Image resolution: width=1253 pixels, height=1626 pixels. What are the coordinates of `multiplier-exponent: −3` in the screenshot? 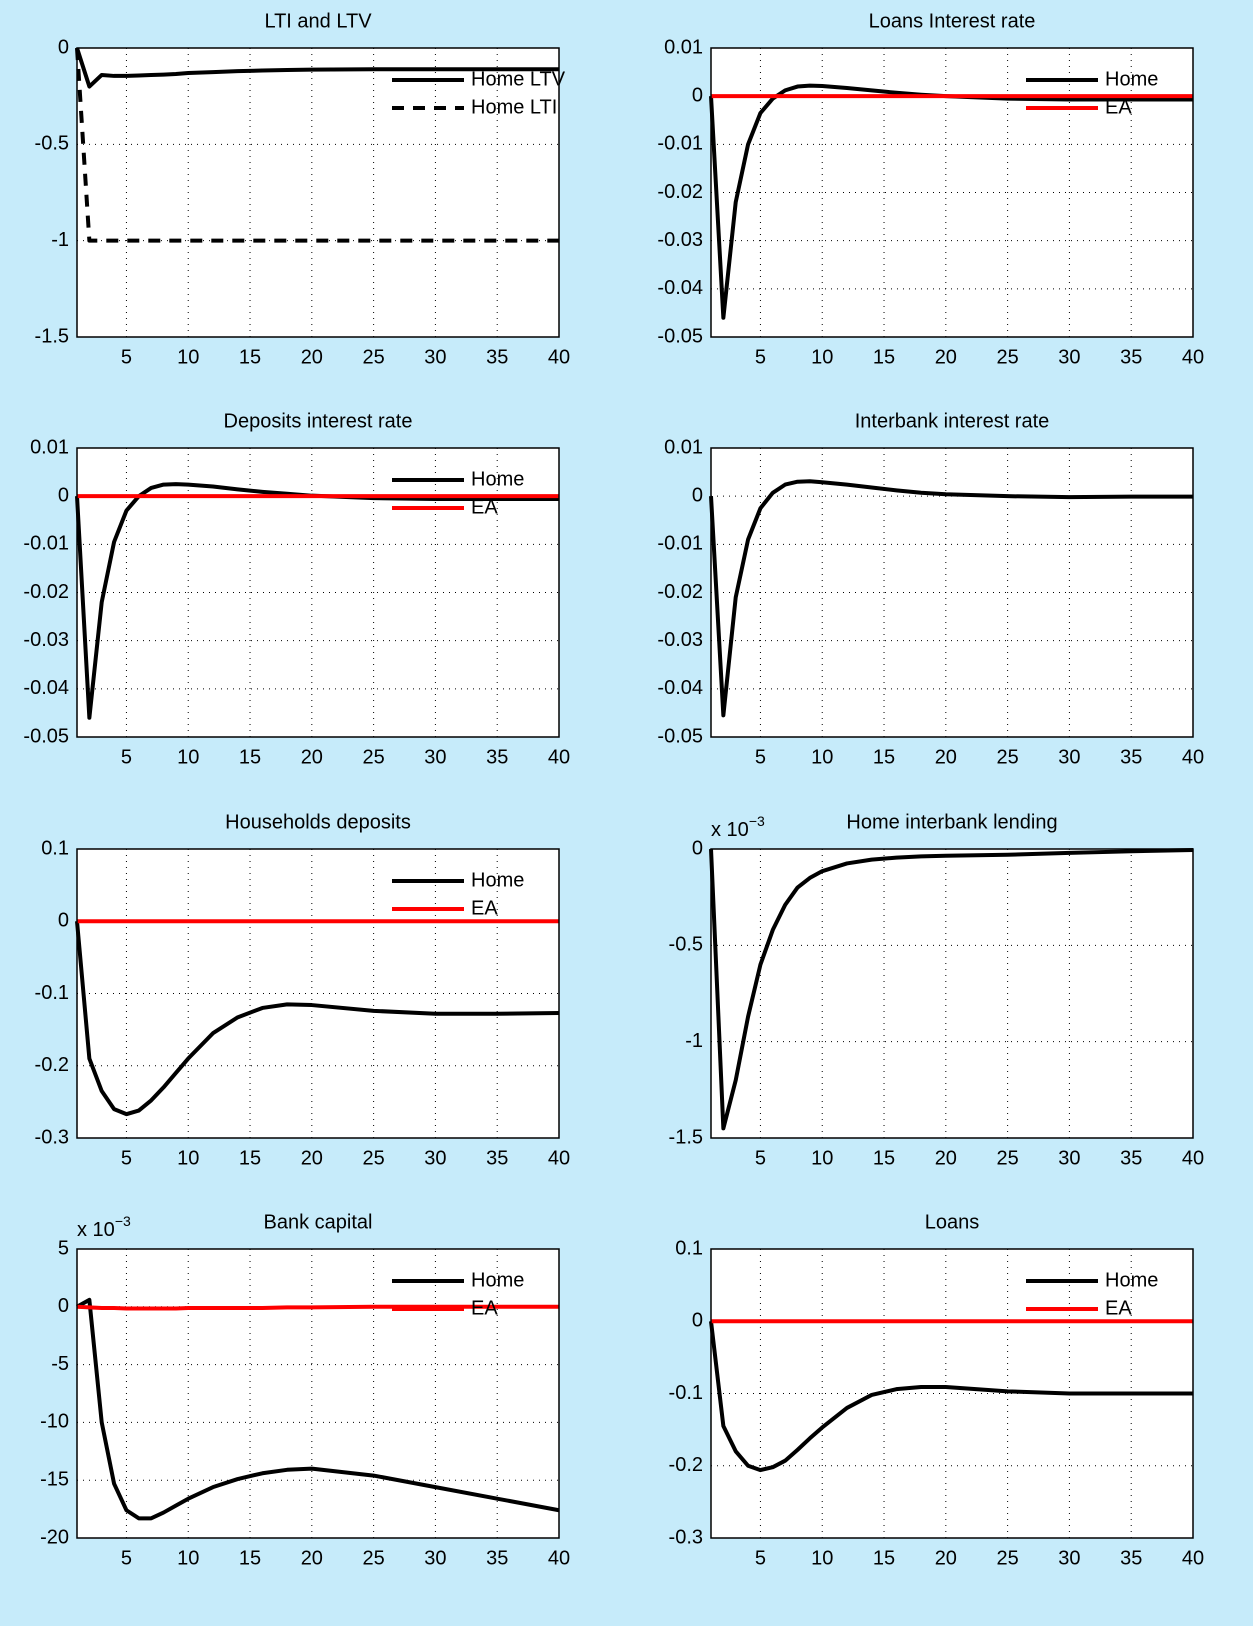 It's located at (757, 821).